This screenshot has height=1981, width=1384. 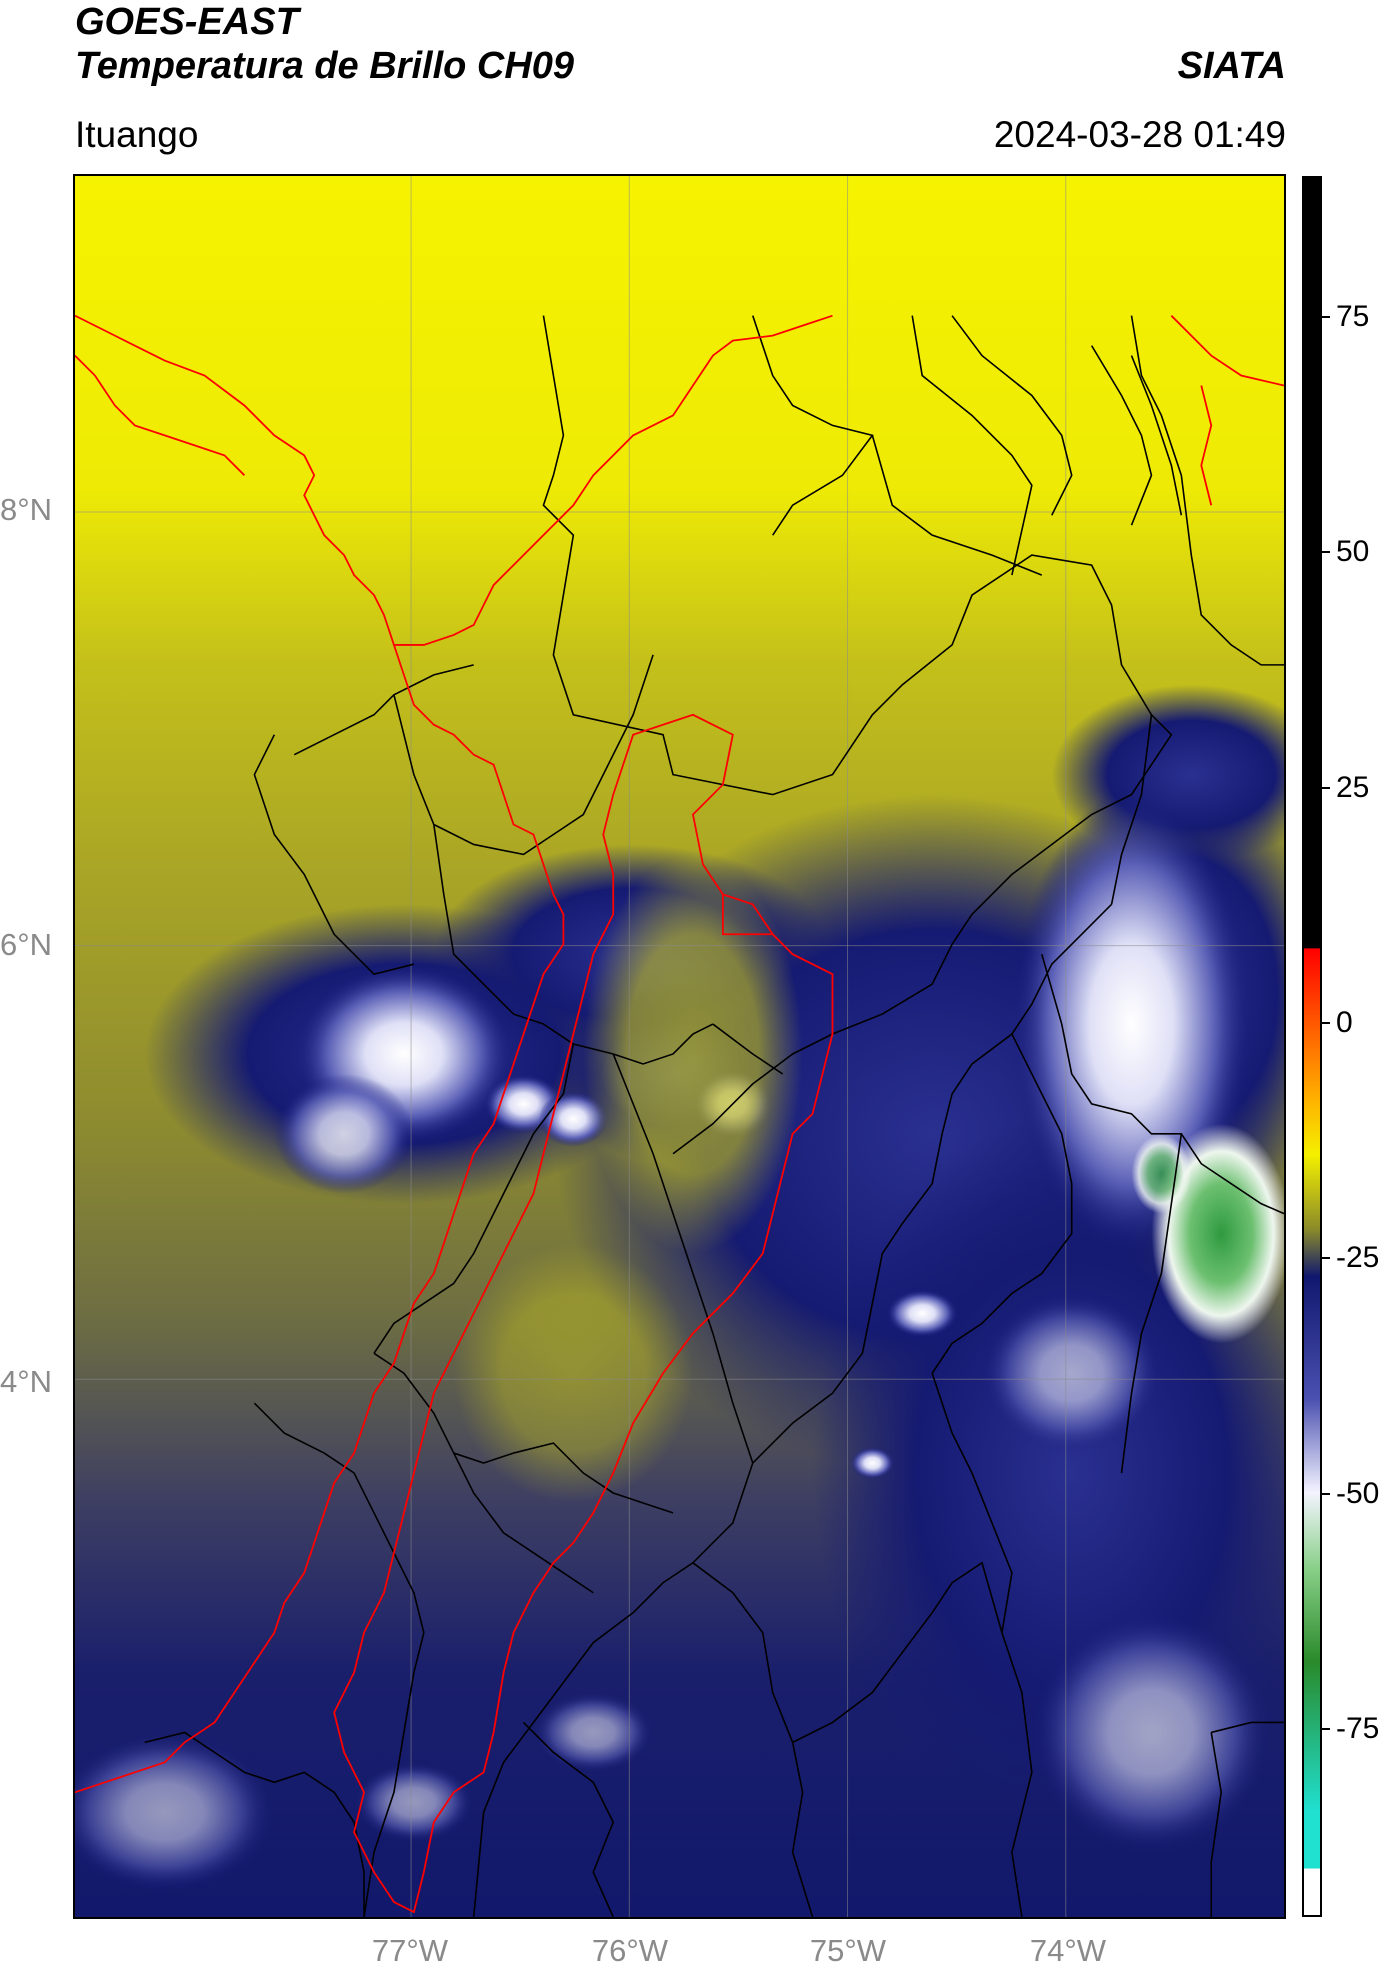 What do you see at coordinates (1353, 787) in the screenshot?
I see `colorbar-tick-label: 25` at bounding box center [1353, 787].